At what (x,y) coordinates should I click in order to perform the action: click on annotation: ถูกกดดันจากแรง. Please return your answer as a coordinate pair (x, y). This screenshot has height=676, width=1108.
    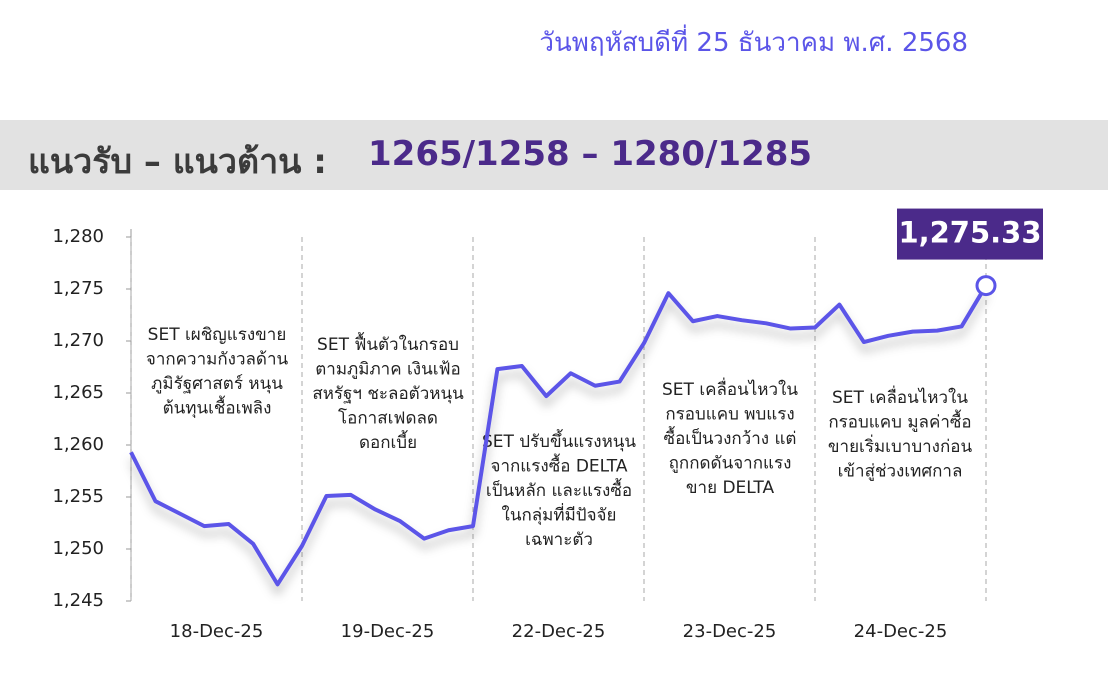
    Looking at the image, I should click on (730, 464).